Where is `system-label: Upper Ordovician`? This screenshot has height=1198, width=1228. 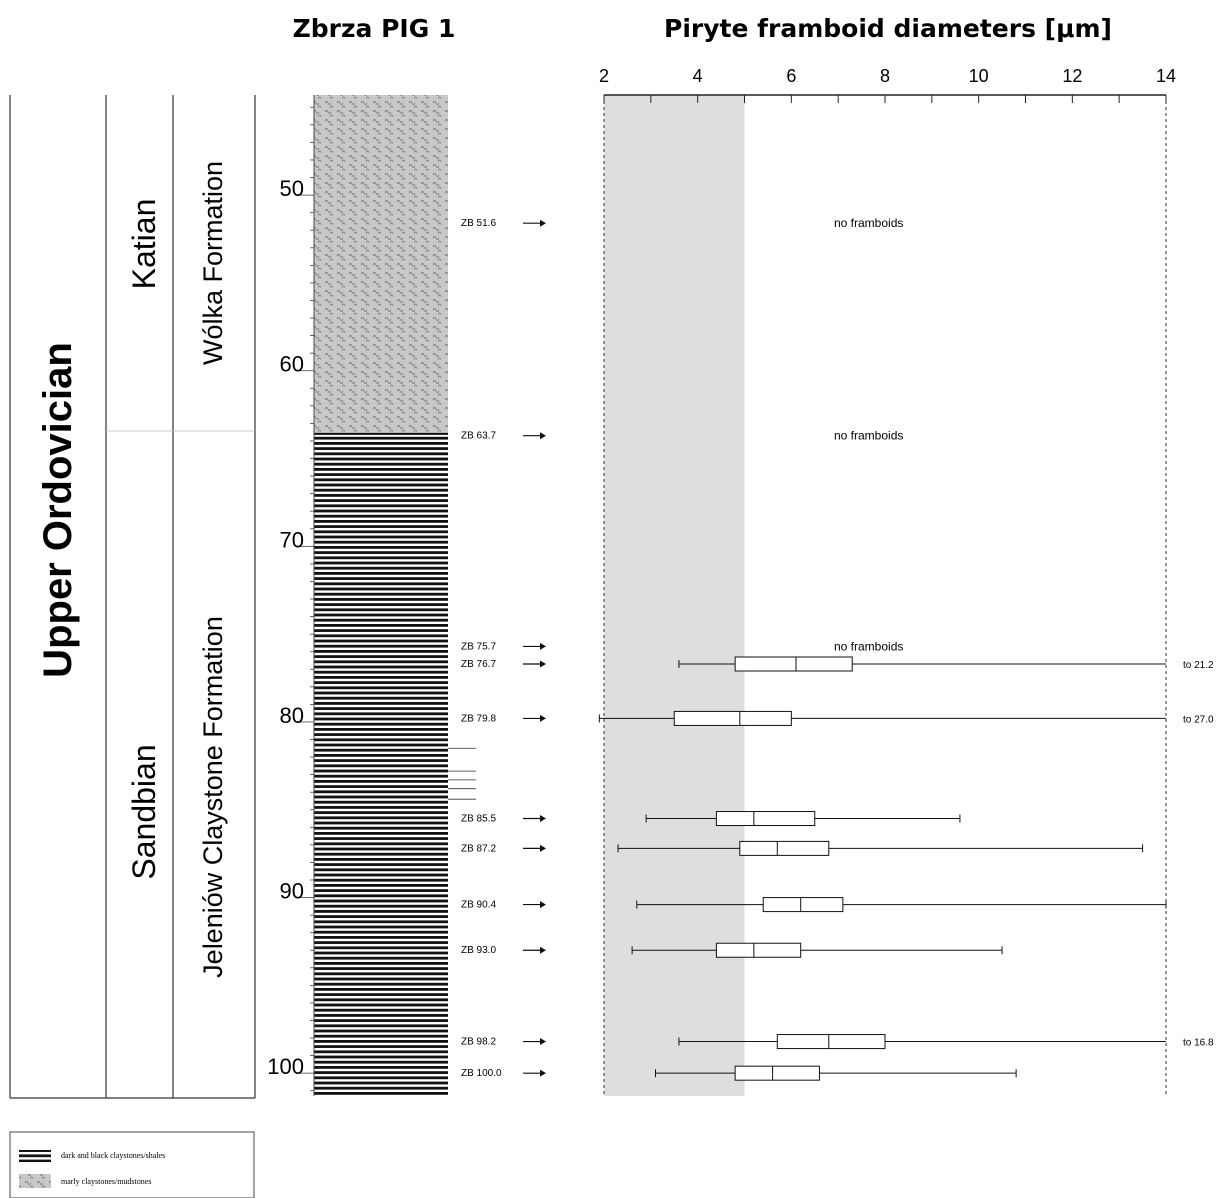
system-label: Upper Ordovician is located at coordinates (58, 510).